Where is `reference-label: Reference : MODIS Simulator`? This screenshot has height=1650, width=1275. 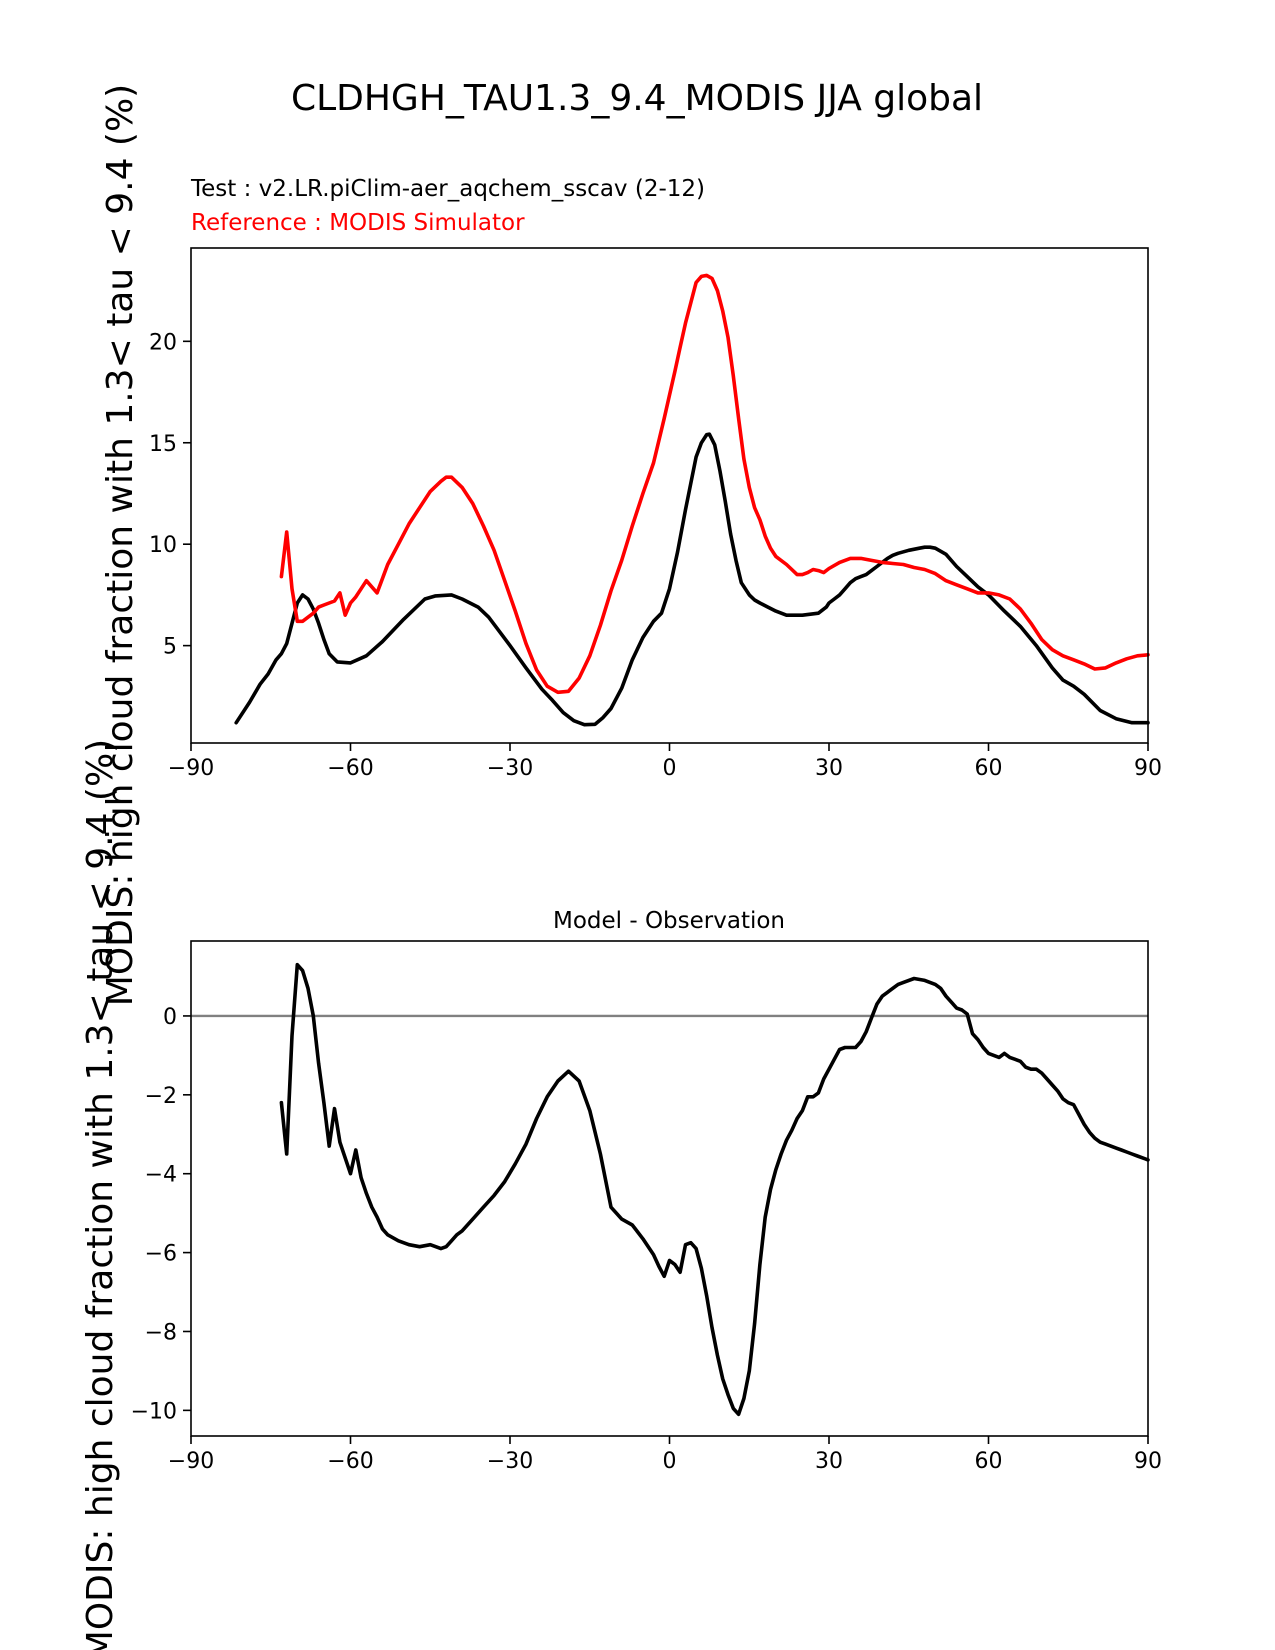
reference-label: Reference : MODIS Simulator is located at coordinates (358, 223).